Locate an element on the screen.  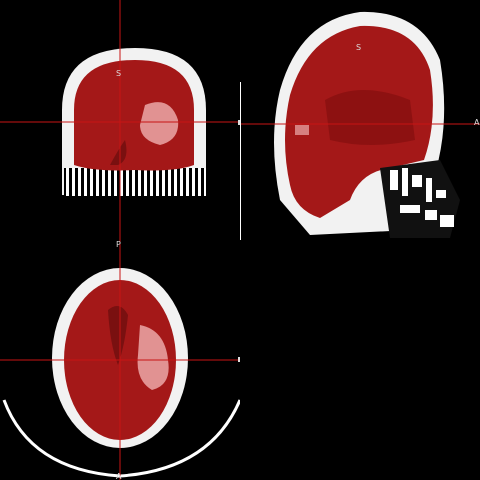
axial-orientation-top: P is located at coordinates (118, 244).